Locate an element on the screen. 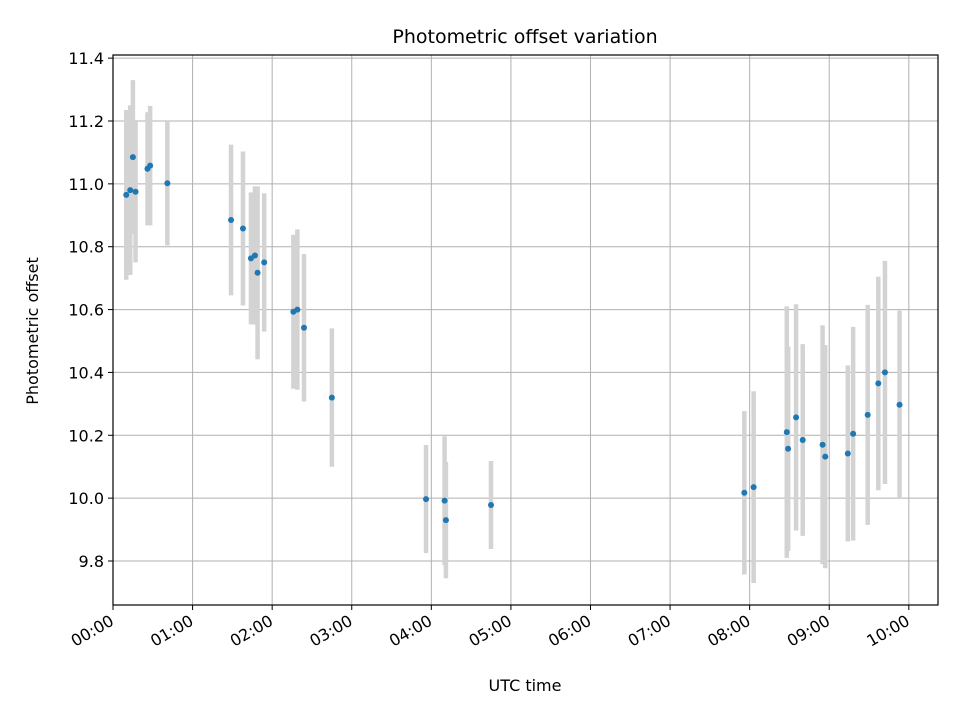  y-tick-label: 10.2 is located at coordinates (86, 435).